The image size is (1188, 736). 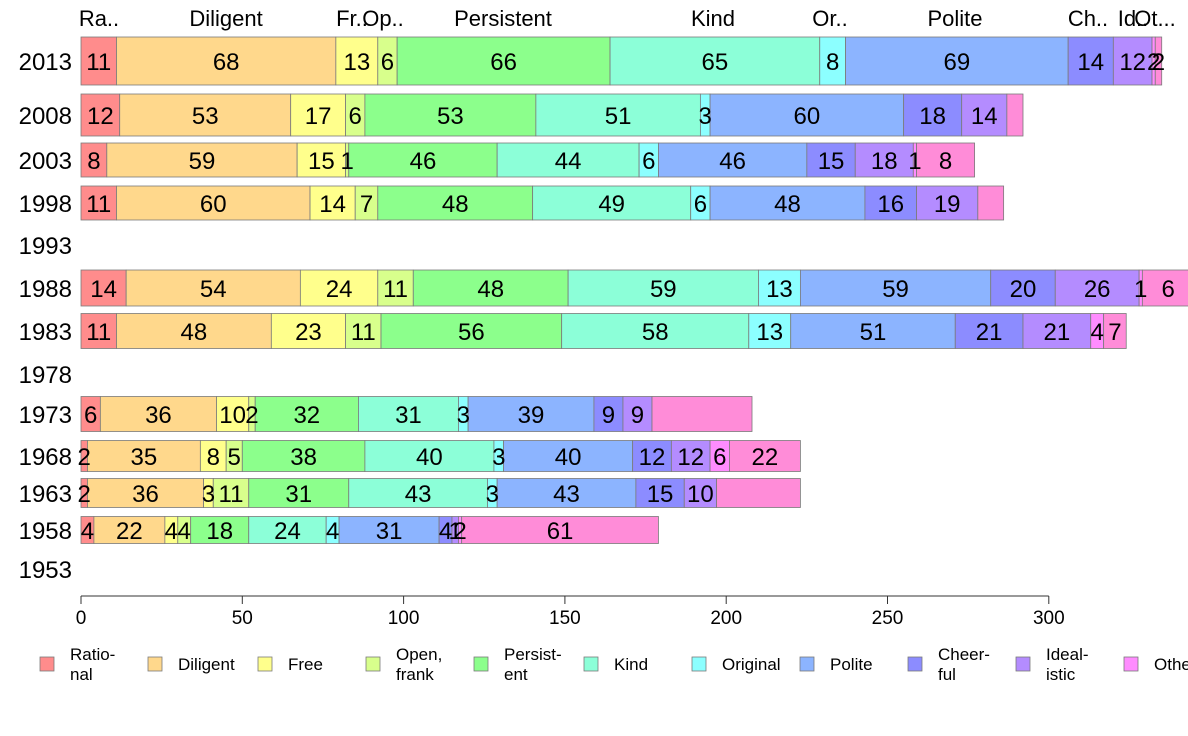 What do you see at coordinates (705, 116) in the screenshot?
I see `data-label: 3` at bounding box center [705, 116].